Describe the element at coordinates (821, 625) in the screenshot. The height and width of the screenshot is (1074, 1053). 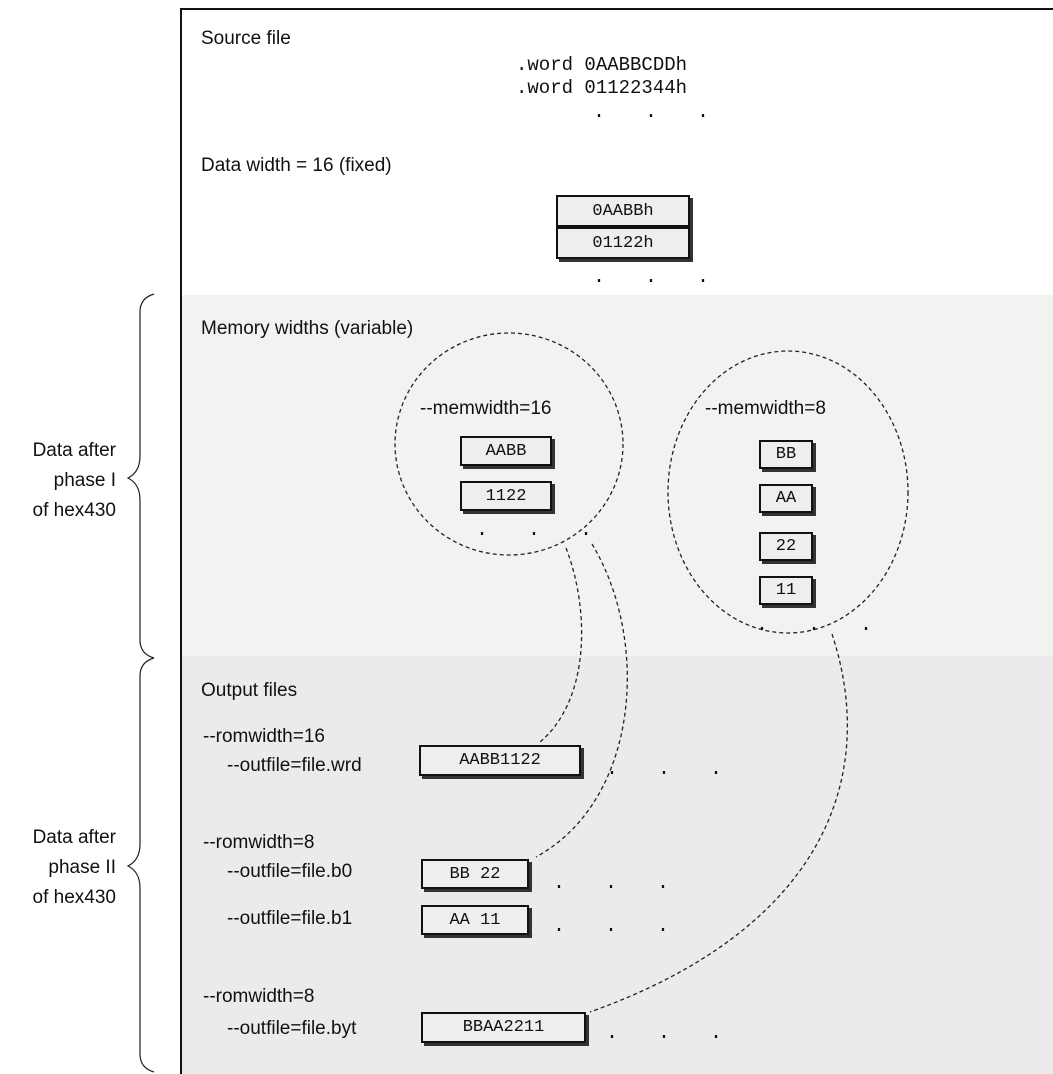
I see `mem8-ellipsis: . . .` at that location.